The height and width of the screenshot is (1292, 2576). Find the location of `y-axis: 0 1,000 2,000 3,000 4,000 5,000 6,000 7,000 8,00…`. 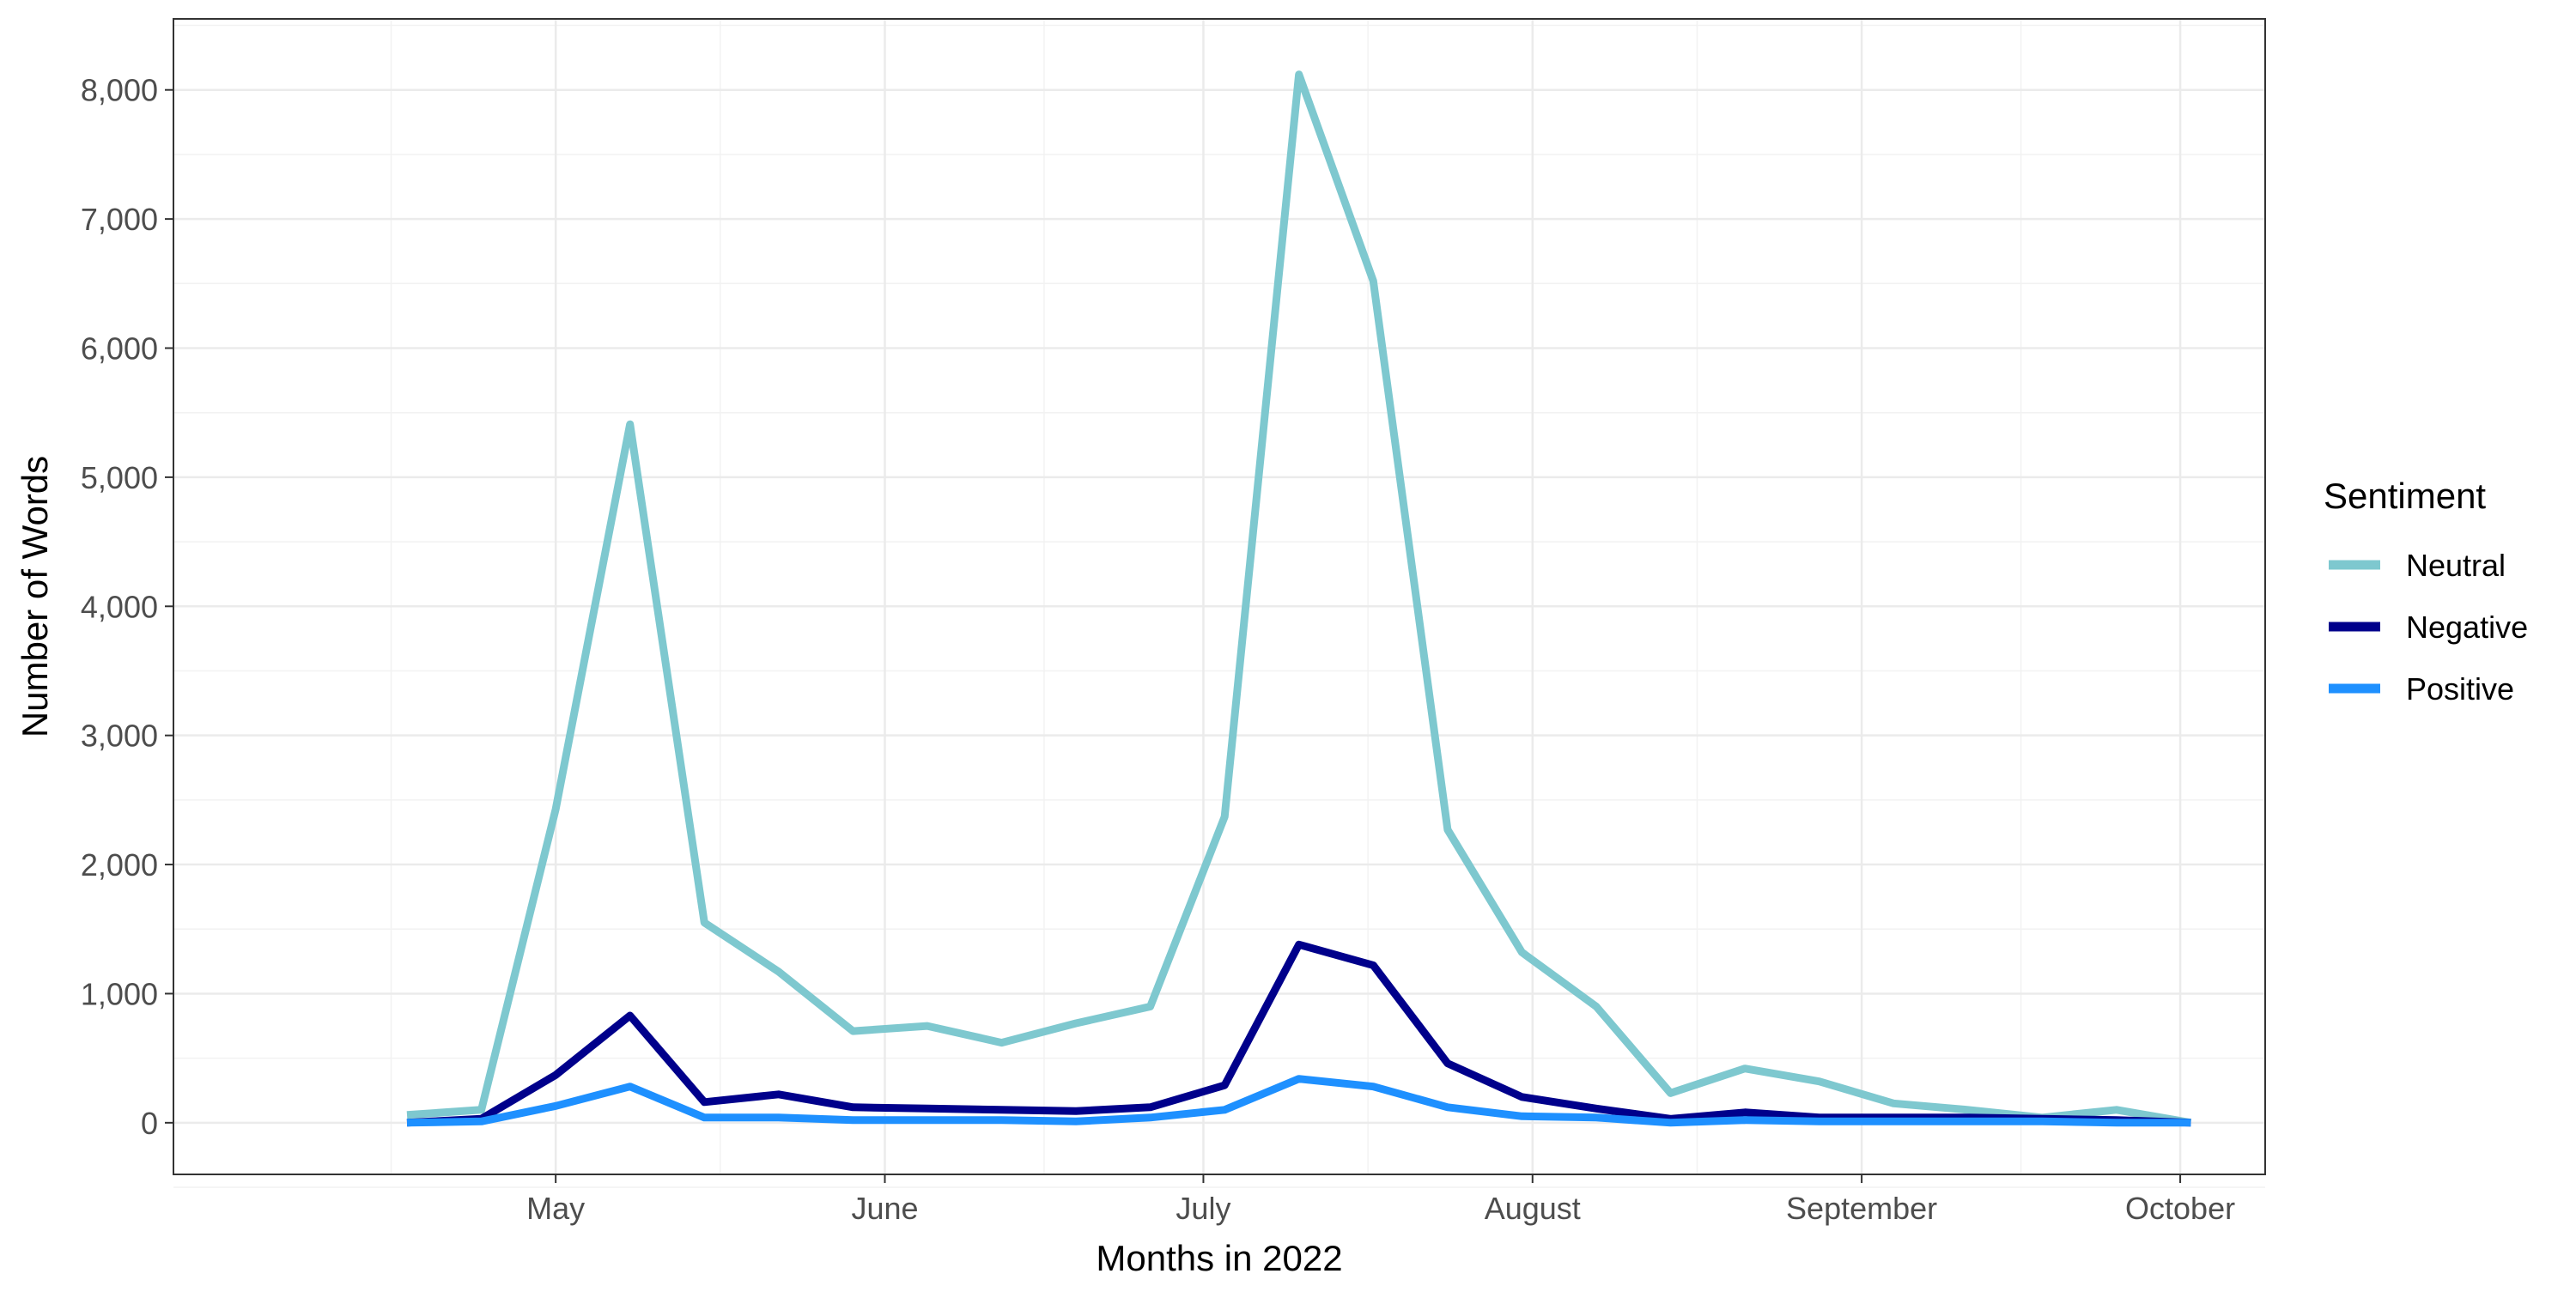

y-axis: 0 1,000 2,000 3,000 4,000 5,000 6,000 7,000 8,00… is located at coordinates (127, 607).